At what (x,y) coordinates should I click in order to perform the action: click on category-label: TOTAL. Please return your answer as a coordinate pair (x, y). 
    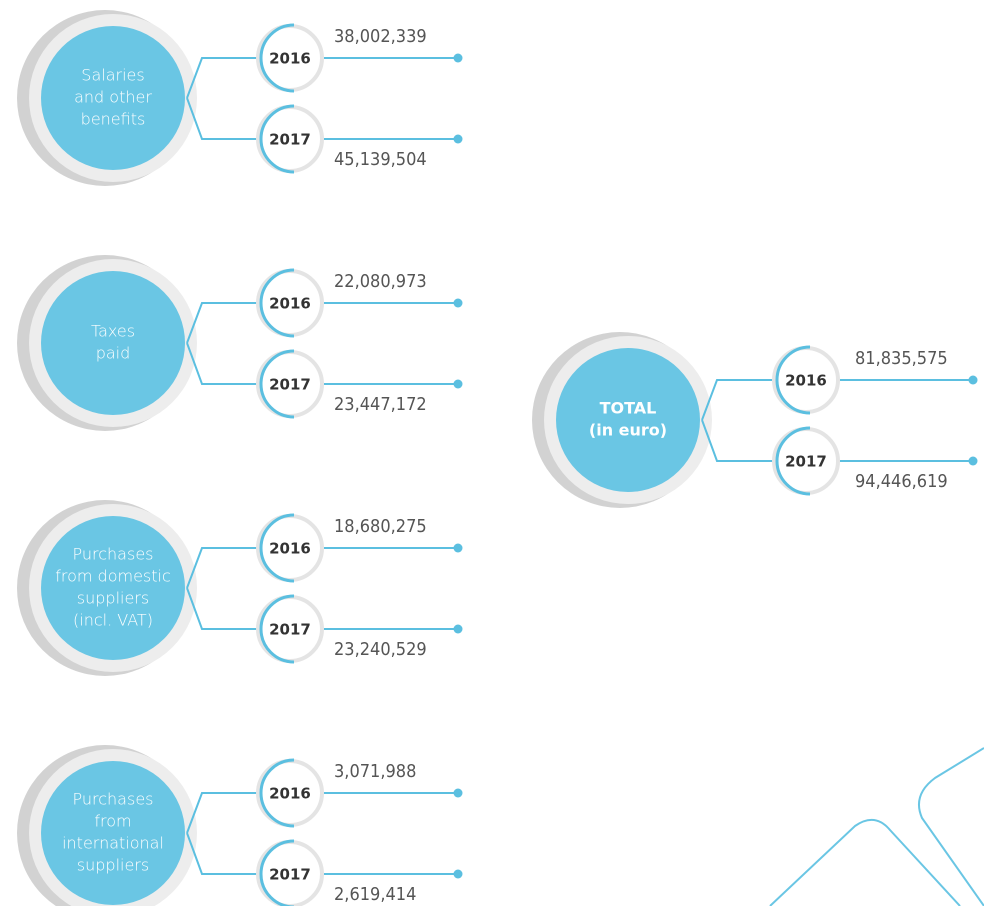
    Looking at the image, I should click on (628, 408).